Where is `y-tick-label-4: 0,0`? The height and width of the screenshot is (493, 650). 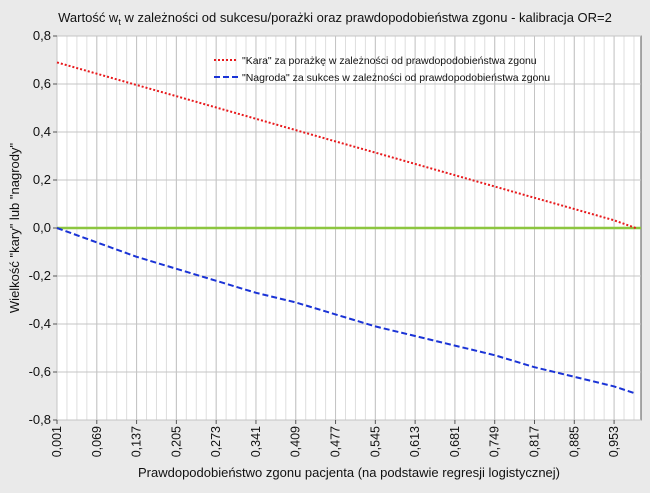
y-tick-label-4: 0,0 is located at coordinates (42, 227).